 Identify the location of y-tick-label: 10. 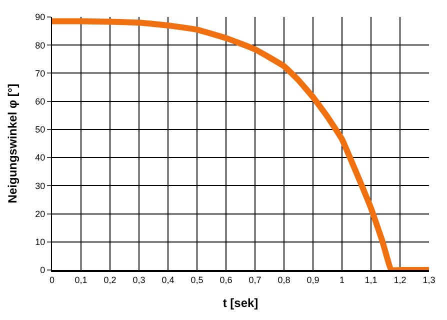
(40, 242).